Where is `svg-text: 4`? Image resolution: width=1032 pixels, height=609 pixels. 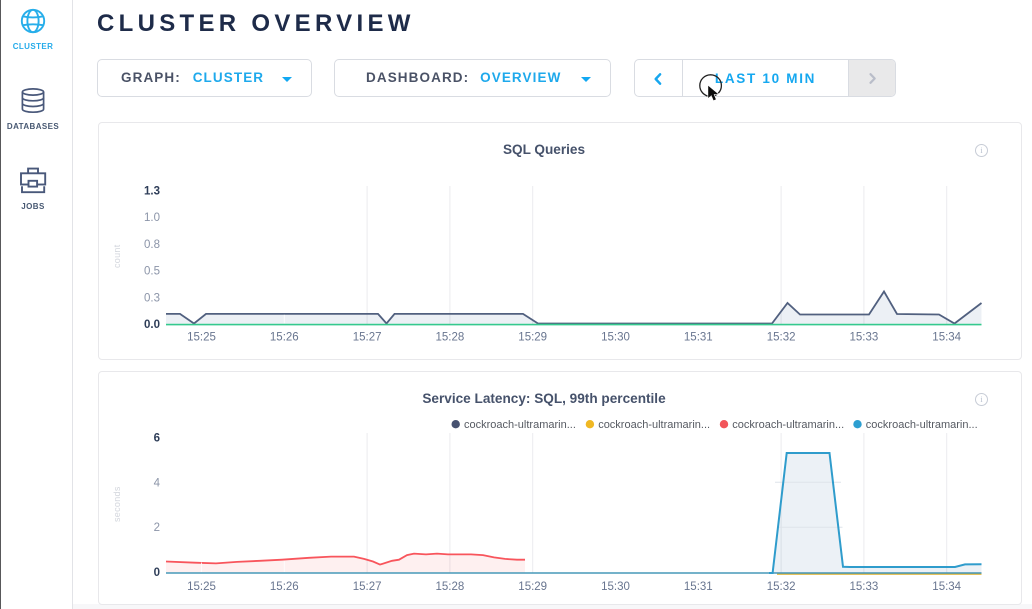 svg-text: 4 is located at coordinates (157, 483).